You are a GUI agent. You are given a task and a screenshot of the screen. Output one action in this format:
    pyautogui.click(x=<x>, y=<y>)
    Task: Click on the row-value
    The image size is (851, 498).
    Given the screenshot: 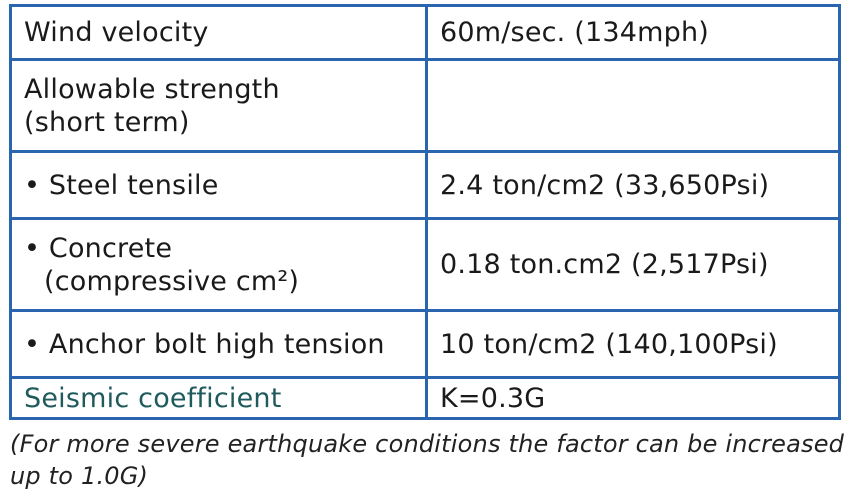 What is the action you would take?
    pyautogui.click(x=633, y=105)
    